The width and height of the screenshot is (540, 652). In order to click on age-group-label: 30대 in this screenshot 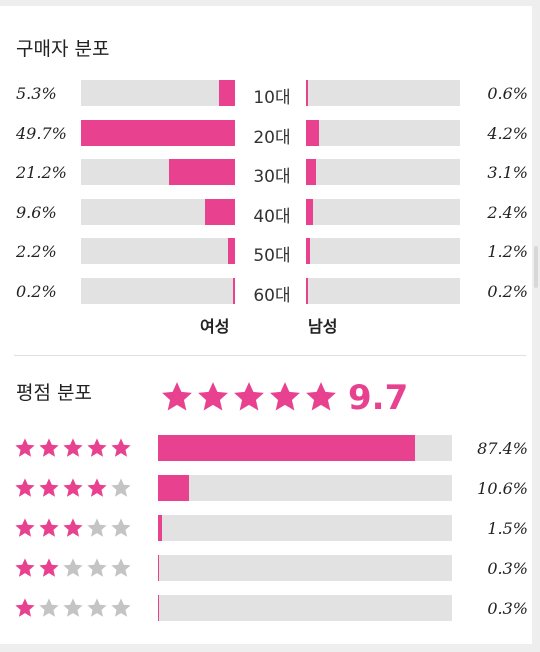, I will do `click(272, 177)`.